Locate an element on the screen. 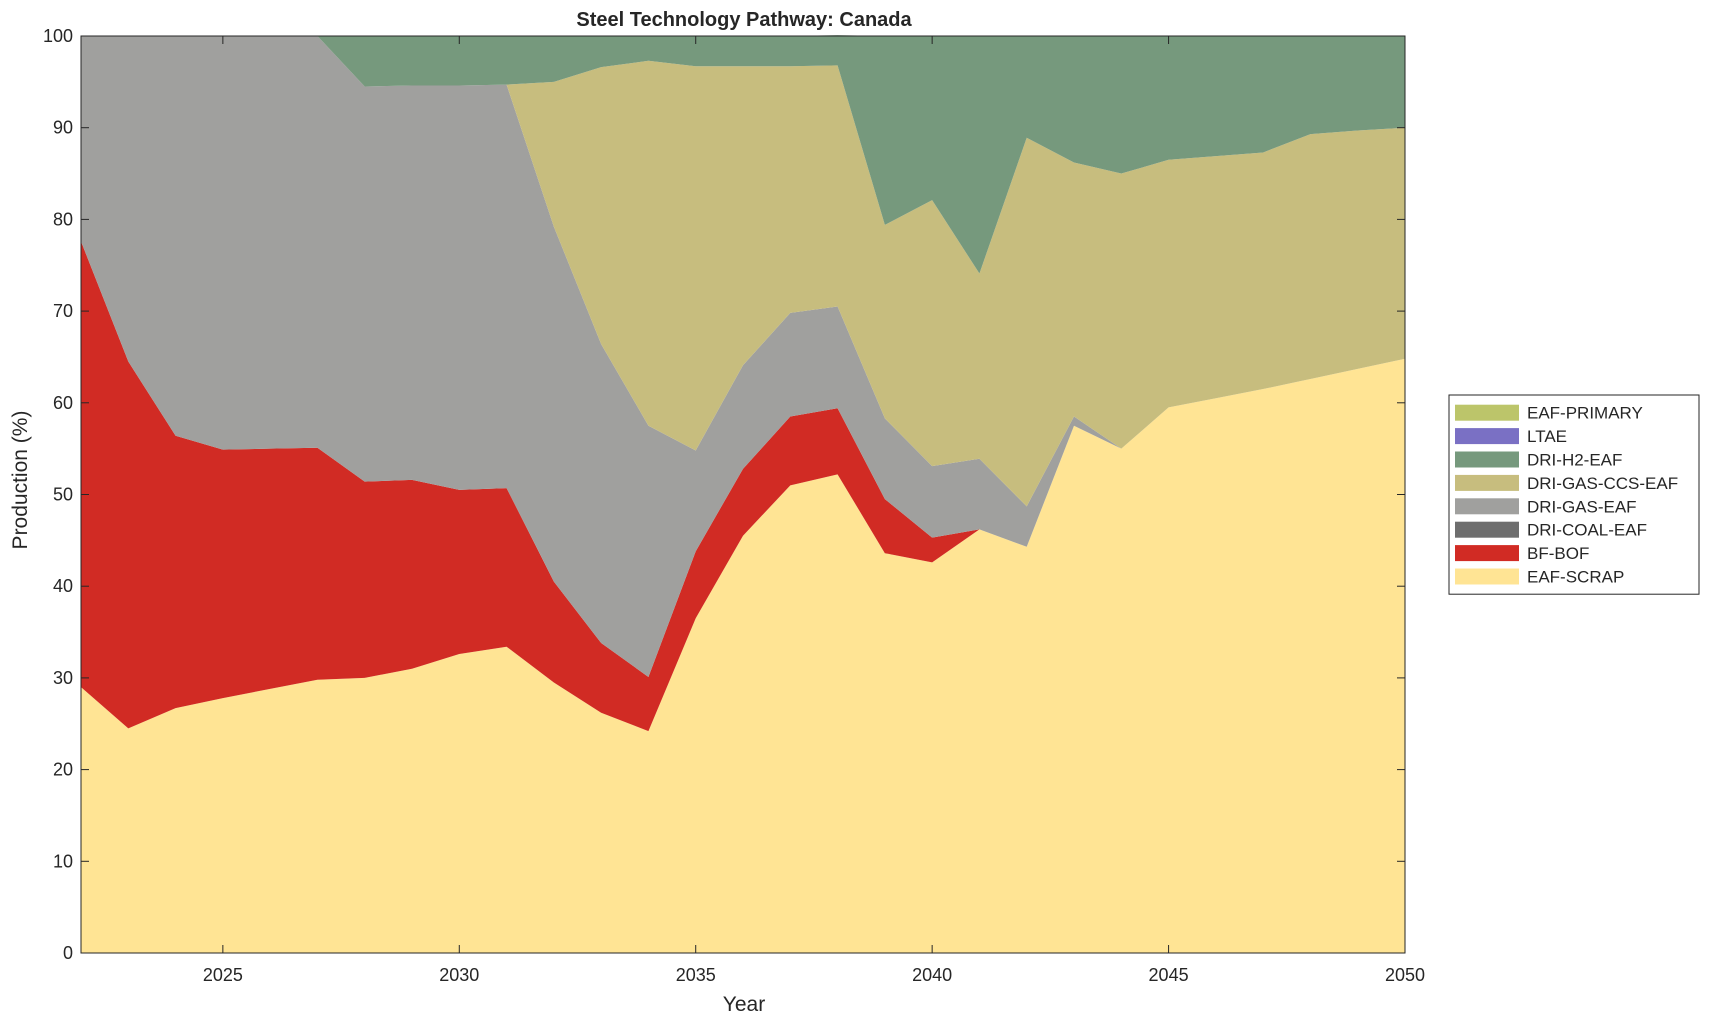  y-tick-label: 10 is located at coordinates (63, 861).